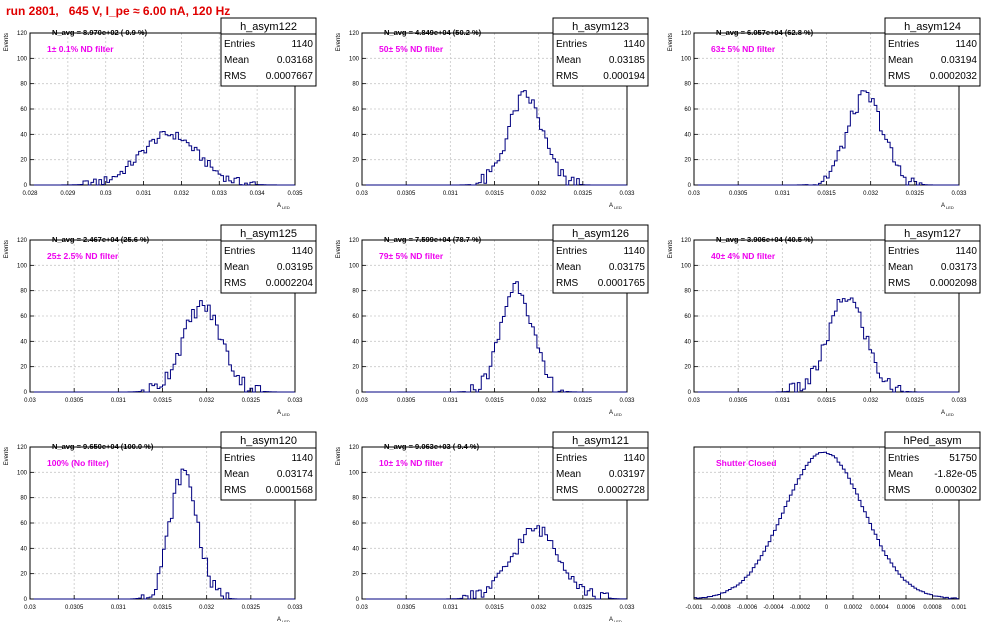 The height and width of the screenshot is (622, 996). What do you see at coordinates (433, 239) in the screenshot?
I see `navg-label: N_avg = 7.599e+04 (78.7 %)` at bounding box center [433, 239].